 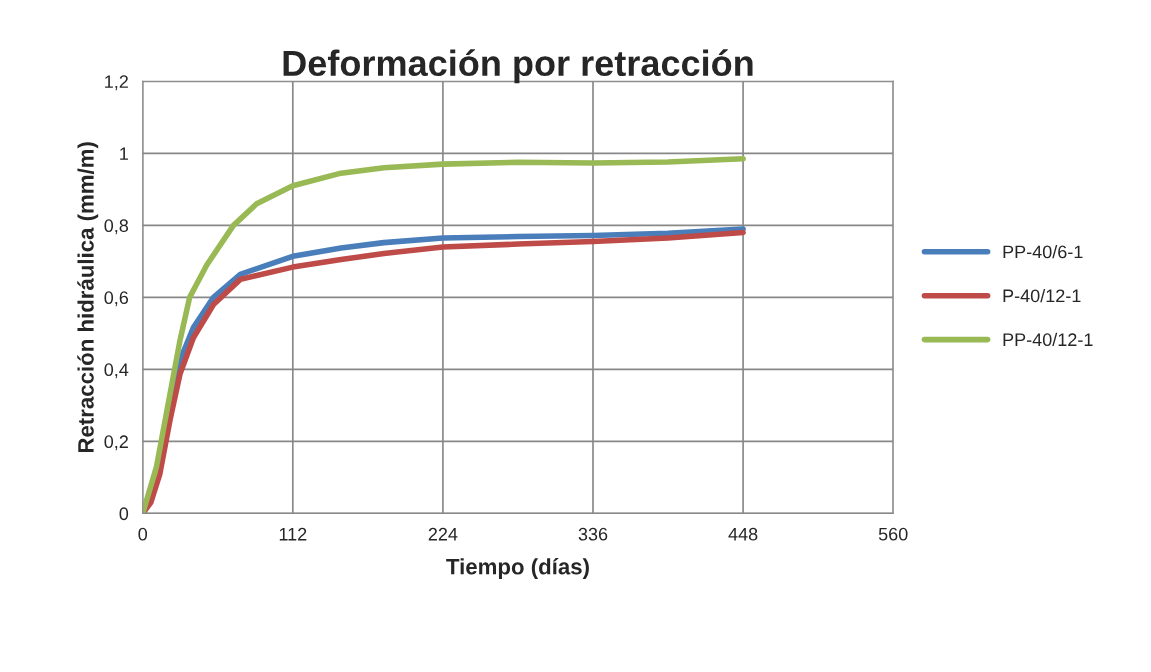 What do you see at coordinates (116, 227) in the screenshot?
I see `y-tick-label: 0,8` at bounding box center [116, 227].